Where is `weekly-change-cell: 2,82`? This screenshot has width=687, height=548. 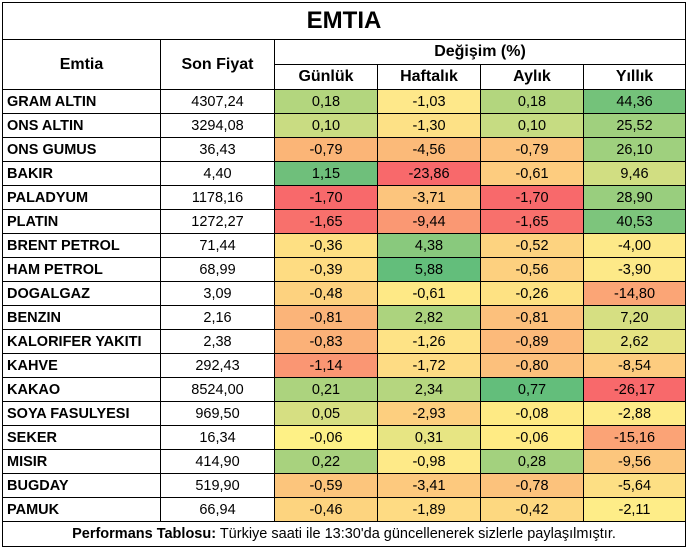 weekly-change-cell: 2,82 is located at coordinates (429, 317).